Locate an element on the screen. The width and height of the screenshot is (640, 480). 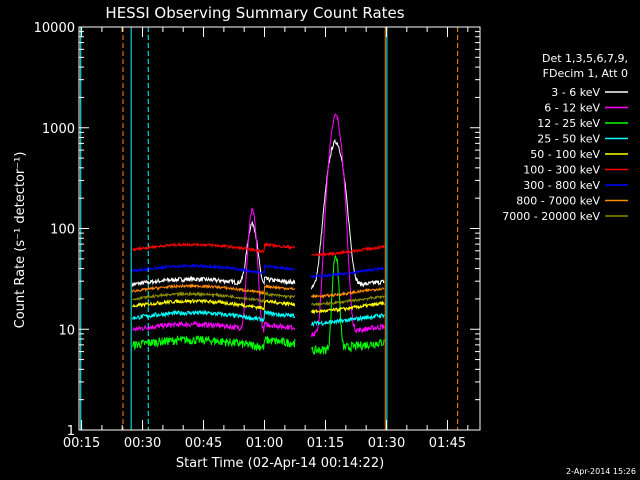
chart-title: HESSI Observing Summary Count Rates is located at coordinates (254, 13).